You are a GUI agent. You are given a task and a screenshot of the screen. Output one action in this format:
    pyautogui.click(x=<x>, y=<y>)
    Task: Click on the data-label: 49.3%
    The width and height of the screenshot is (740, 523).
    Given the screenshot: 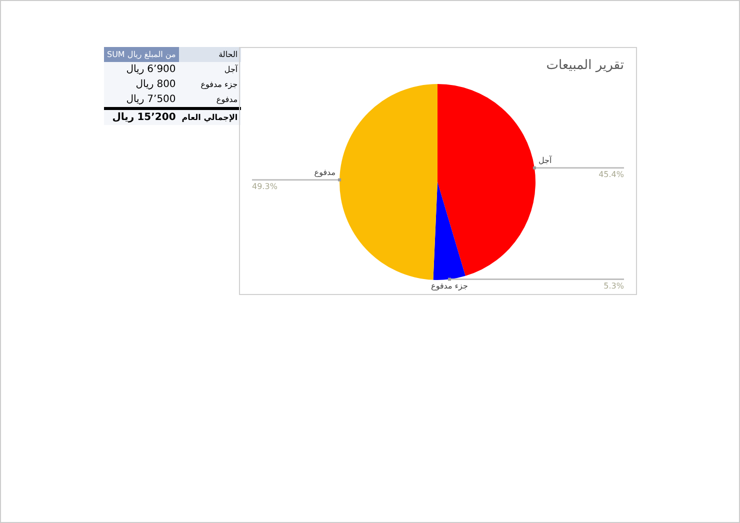 What is the action you would take?
    pyautogui.click(x=265, y=186)
    